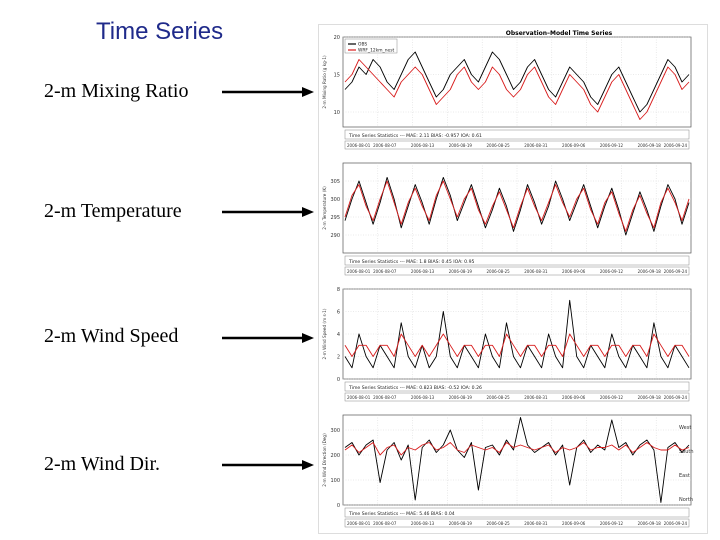 The image size is (720, 540). I want to click on row-label-mixing-ratio: 2-m Mixing Ratio, so click(116, 91).